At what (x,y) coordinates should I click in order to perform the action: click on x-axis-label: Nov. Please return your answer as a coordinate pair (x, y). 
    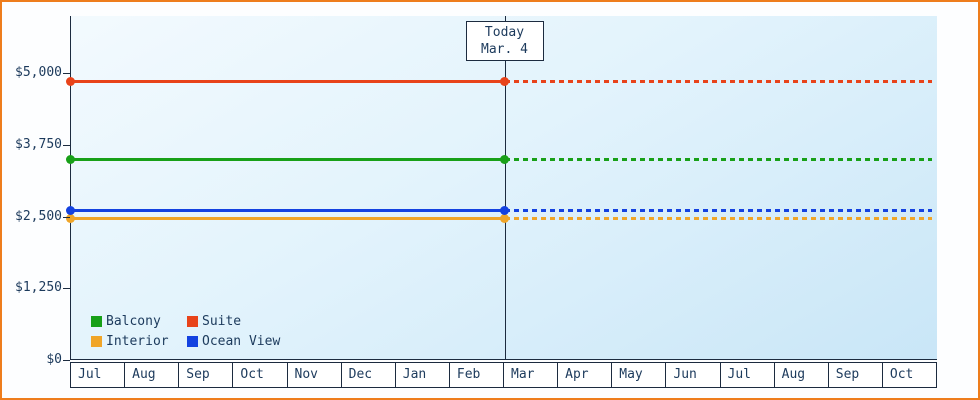
    Looking at the image, I should click on (315, 375).